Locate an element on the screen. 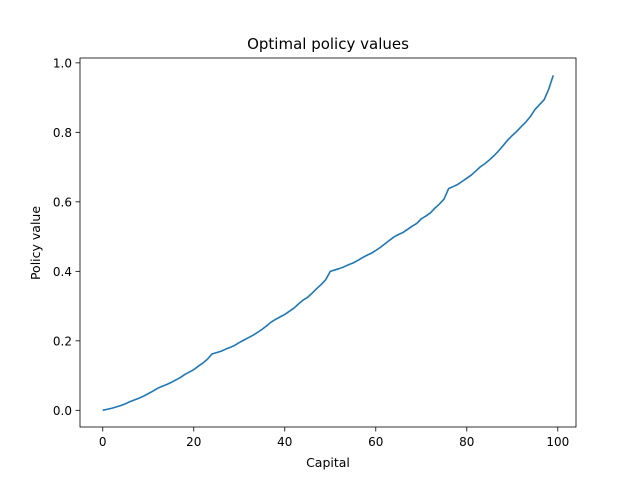 The height and width of the screenshot is (484, 640). x-tick-label: 40 is located at coordinates (284, 442).